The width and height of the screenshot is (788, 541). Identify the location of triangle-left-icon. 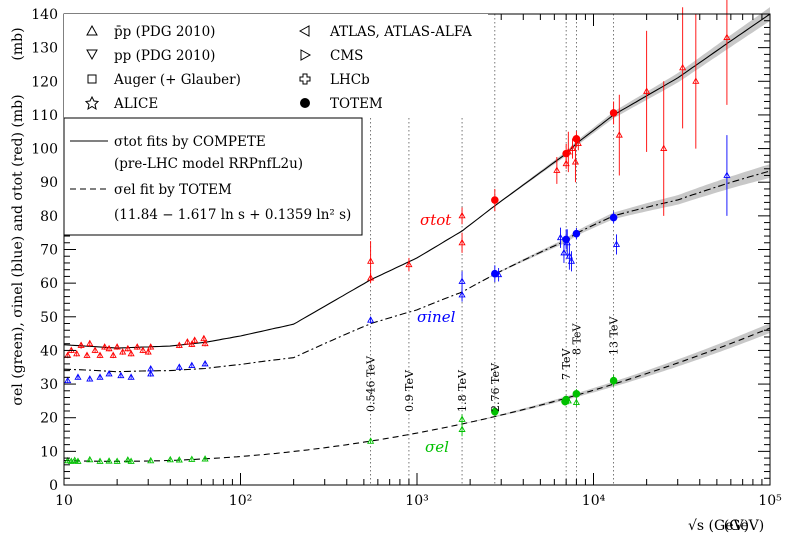
(304, 31).